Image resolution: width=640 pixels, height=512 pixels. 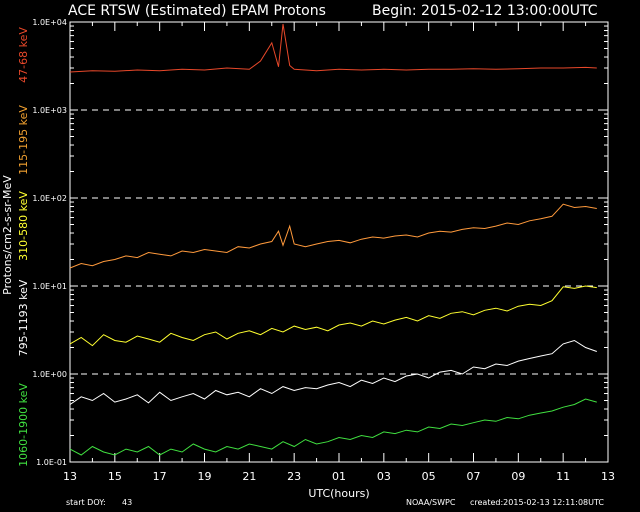 What do you see at coordinates (127, 502) in the screenshot?
I see `start-doy-value: 43` at bounding box center [127, 502].